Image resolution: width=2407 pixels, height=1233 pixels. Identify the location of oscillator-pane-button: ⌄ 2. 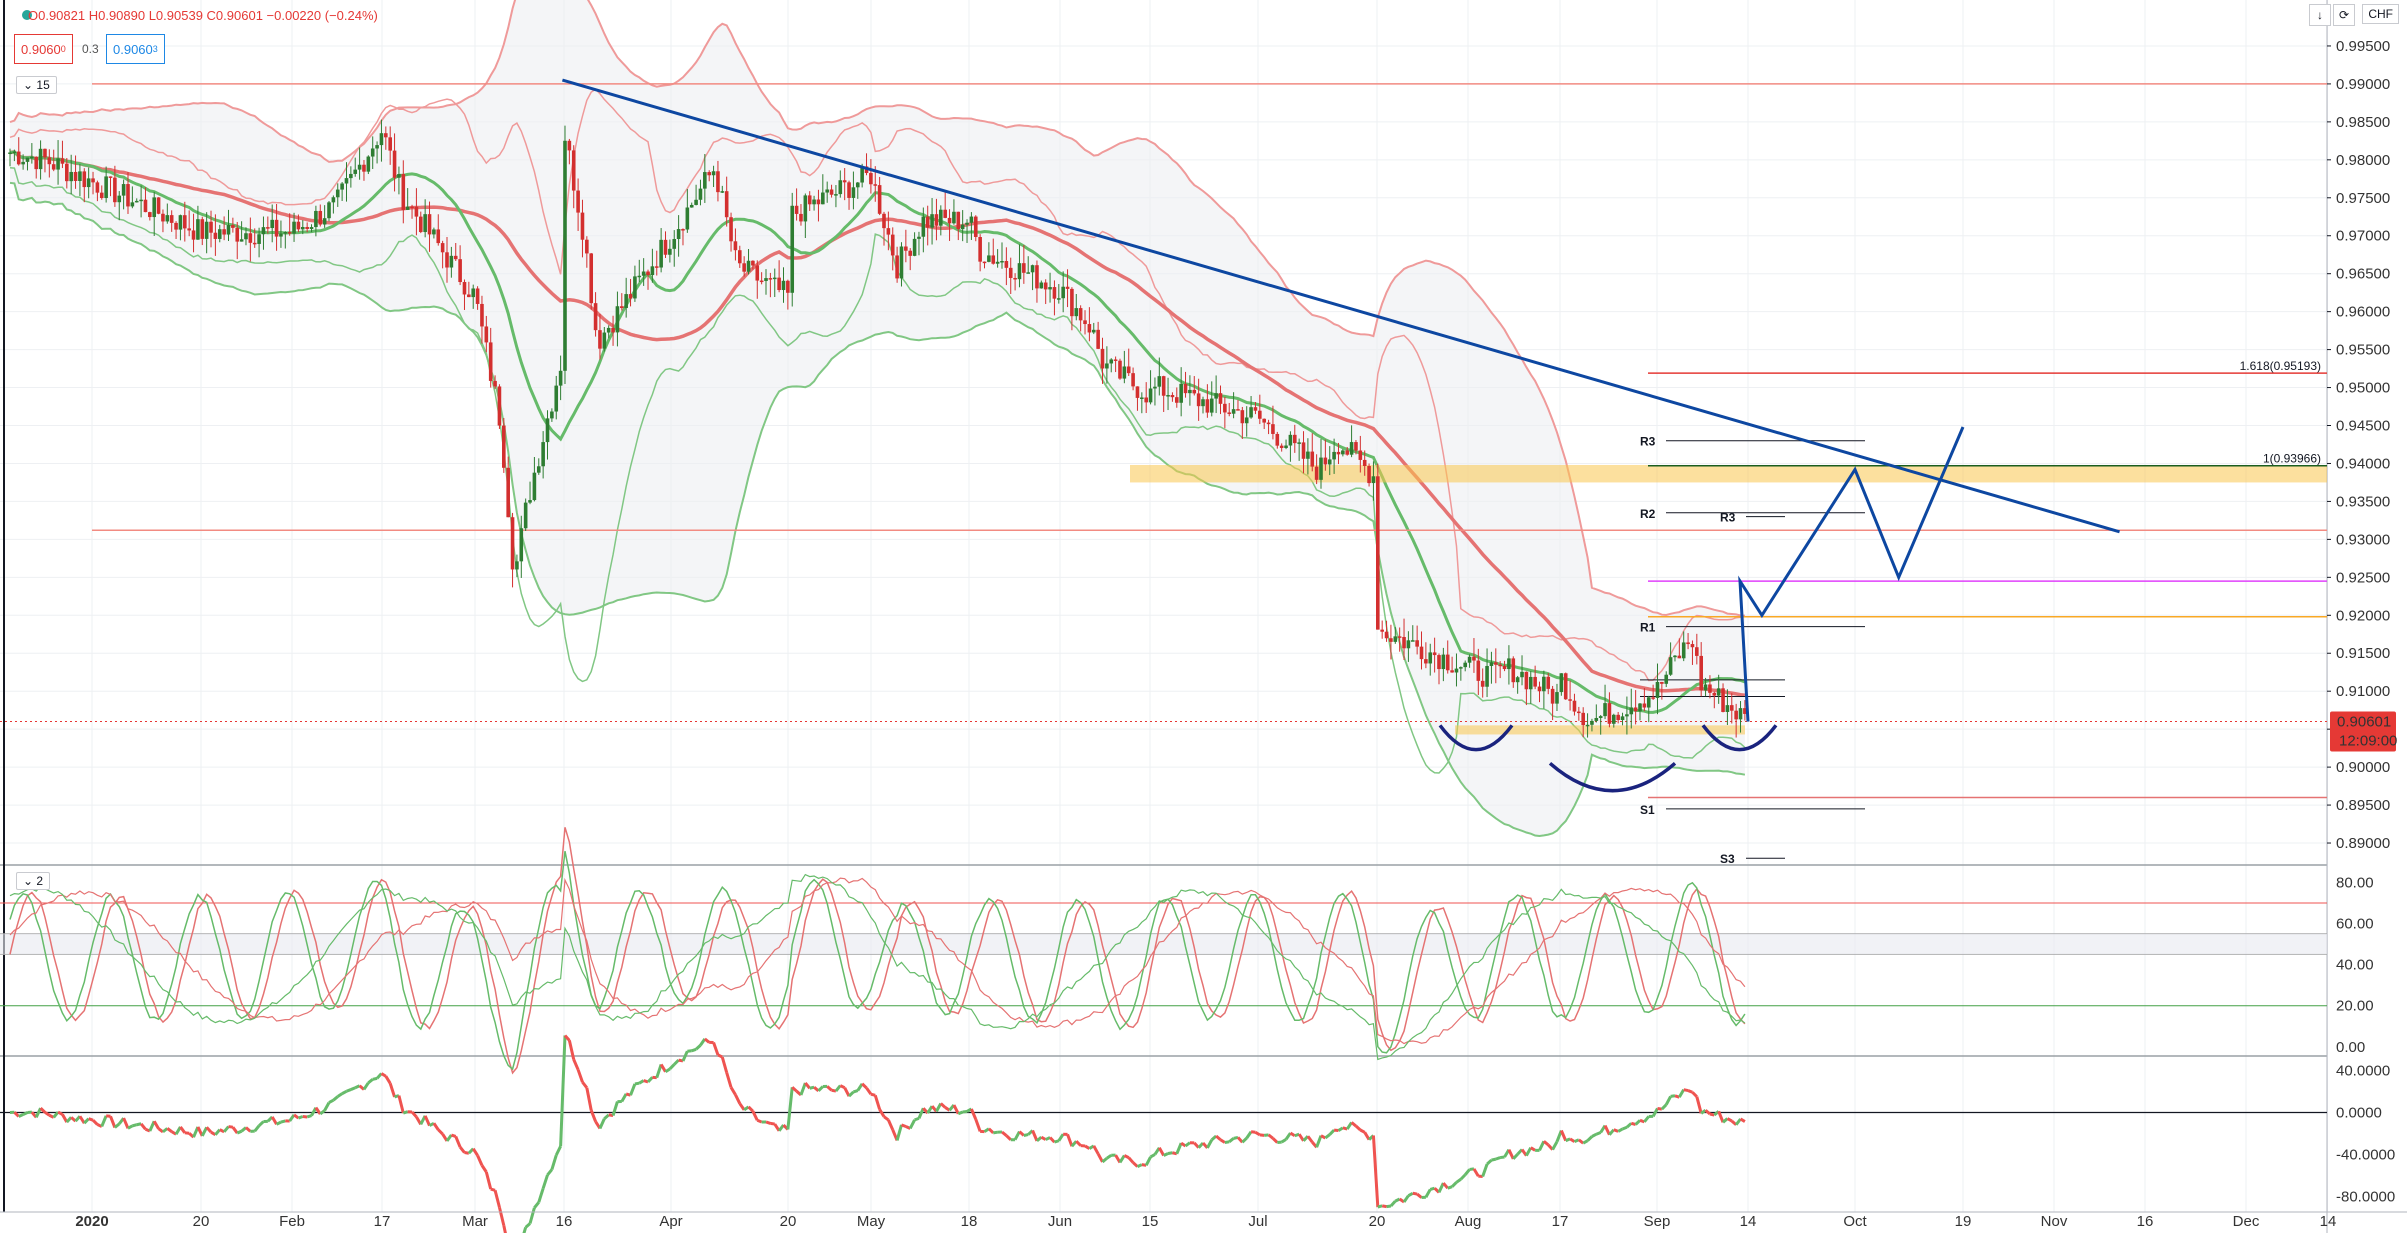
(33, 881).